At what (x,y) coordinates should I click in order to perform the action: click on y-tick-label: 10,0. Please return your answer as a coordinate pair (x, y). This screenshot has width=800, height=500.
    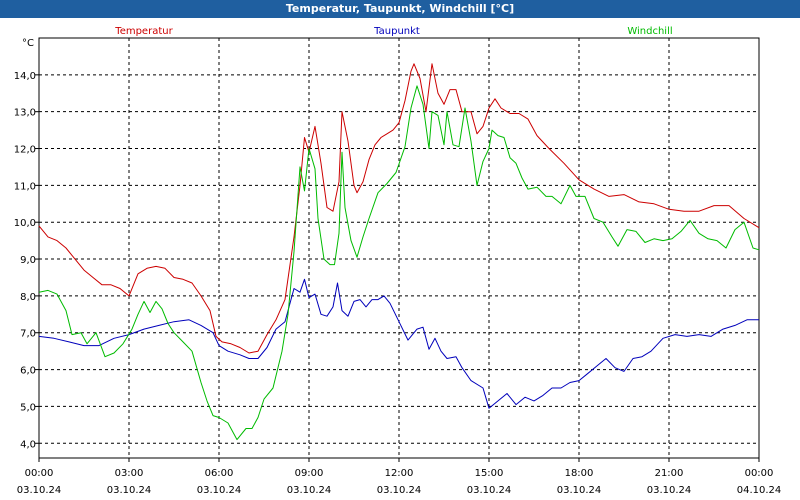
    Looking at the image, I should click on (25, 223).